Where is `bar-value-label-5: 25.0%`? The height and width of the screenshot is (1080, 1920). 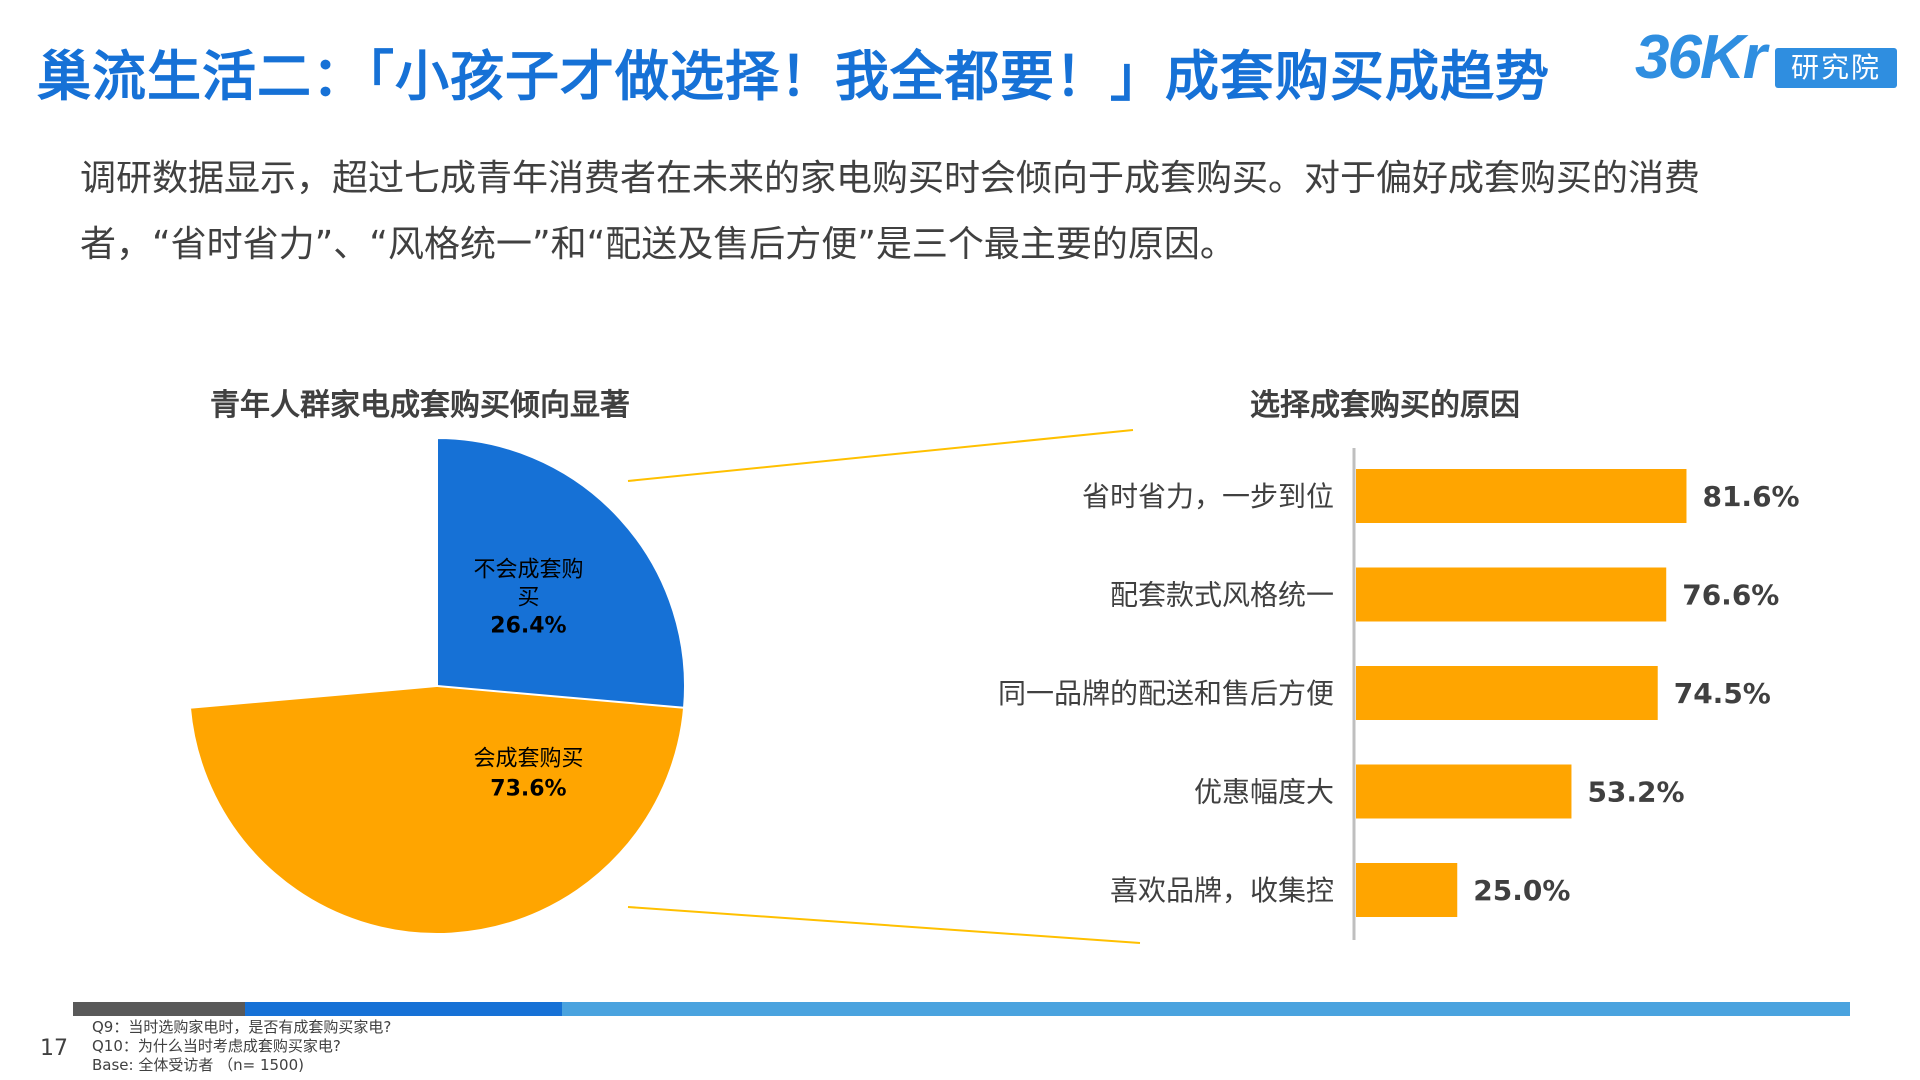
bar-value-label-5: 25.0% is located at coordinates (1521, 890).